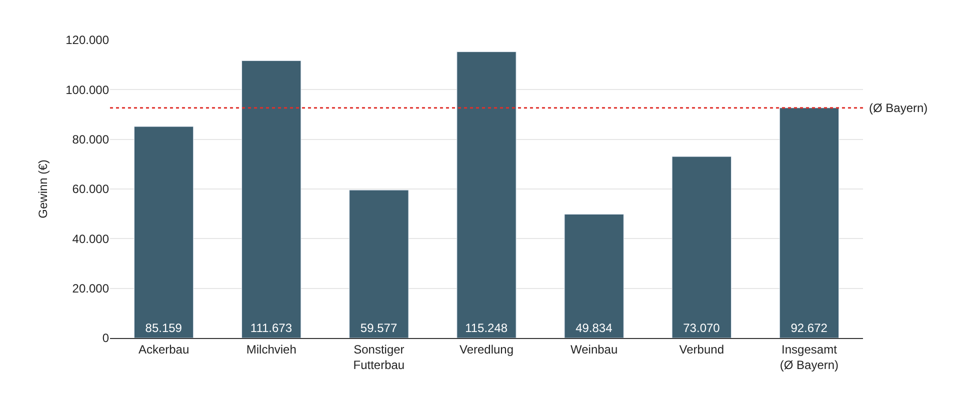 The height and width of the screenshot is (403, 953). I want to click on y-tick-label: 80.000, so click(91, 139).